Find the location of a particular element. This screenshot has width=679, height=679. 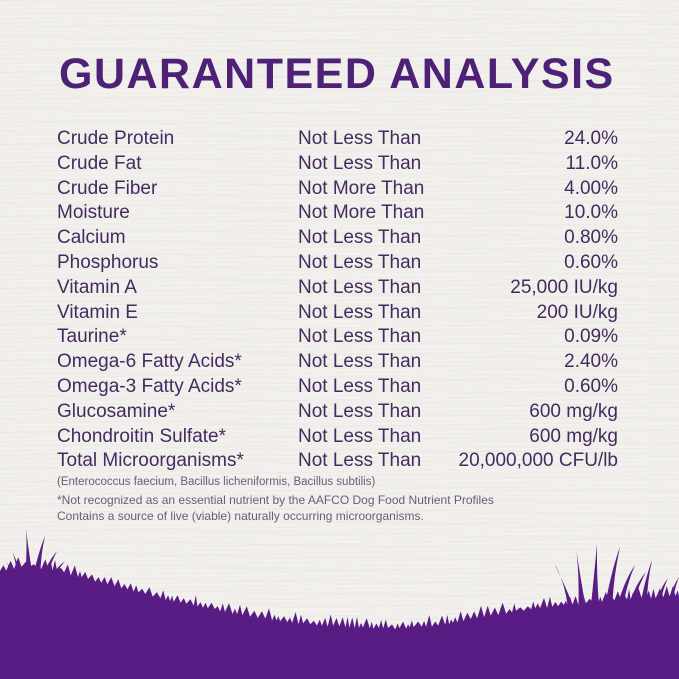

table-row: Vitamin A Not Less Than 25,000 IU/kg is located at coordinates (337, 288).